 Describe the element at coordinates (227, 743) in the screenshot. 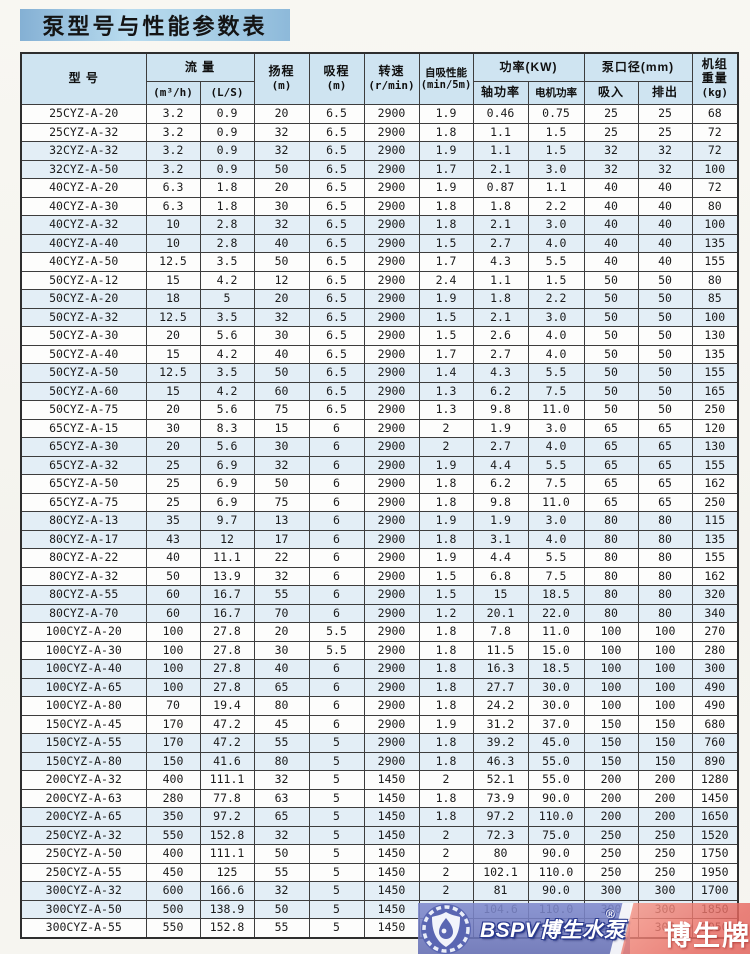

I see `flow-ls-cell: 47.2` at that location.